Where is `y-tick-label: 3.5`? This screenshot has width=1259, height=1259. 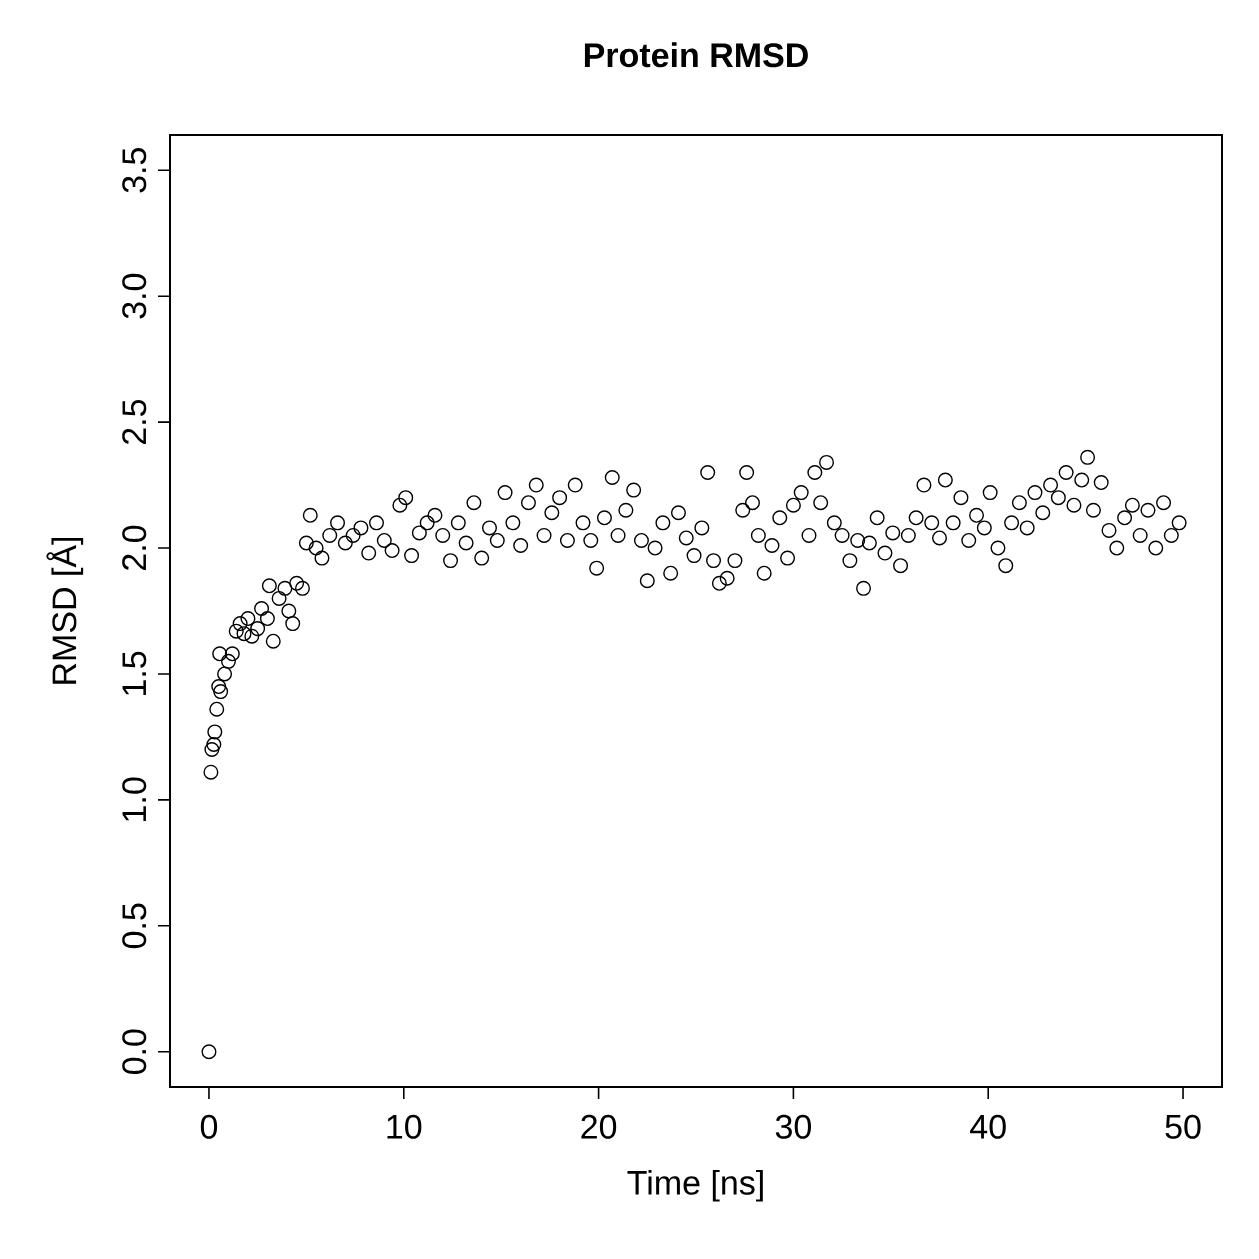 y-tick-label: 3.5 is located at coordinates (134, 170).